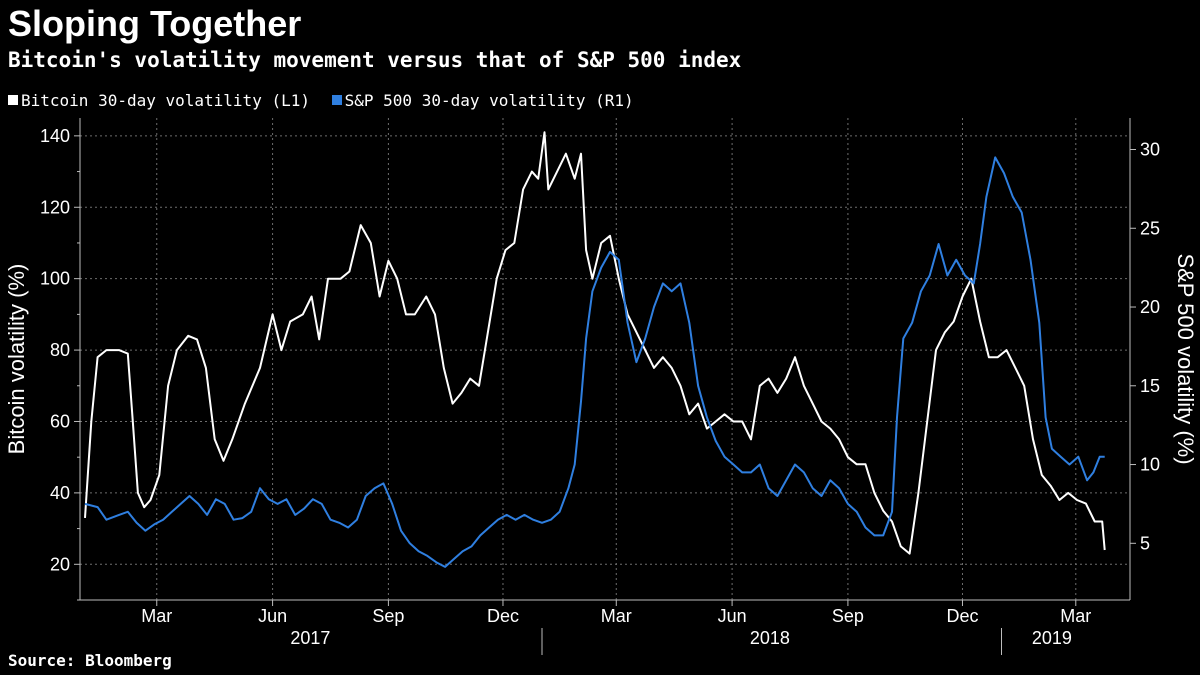  What do you see at coordinates (55, 279) in the screenshot?
I see `left-tick-label: 100` at bounding box center [55, 279].